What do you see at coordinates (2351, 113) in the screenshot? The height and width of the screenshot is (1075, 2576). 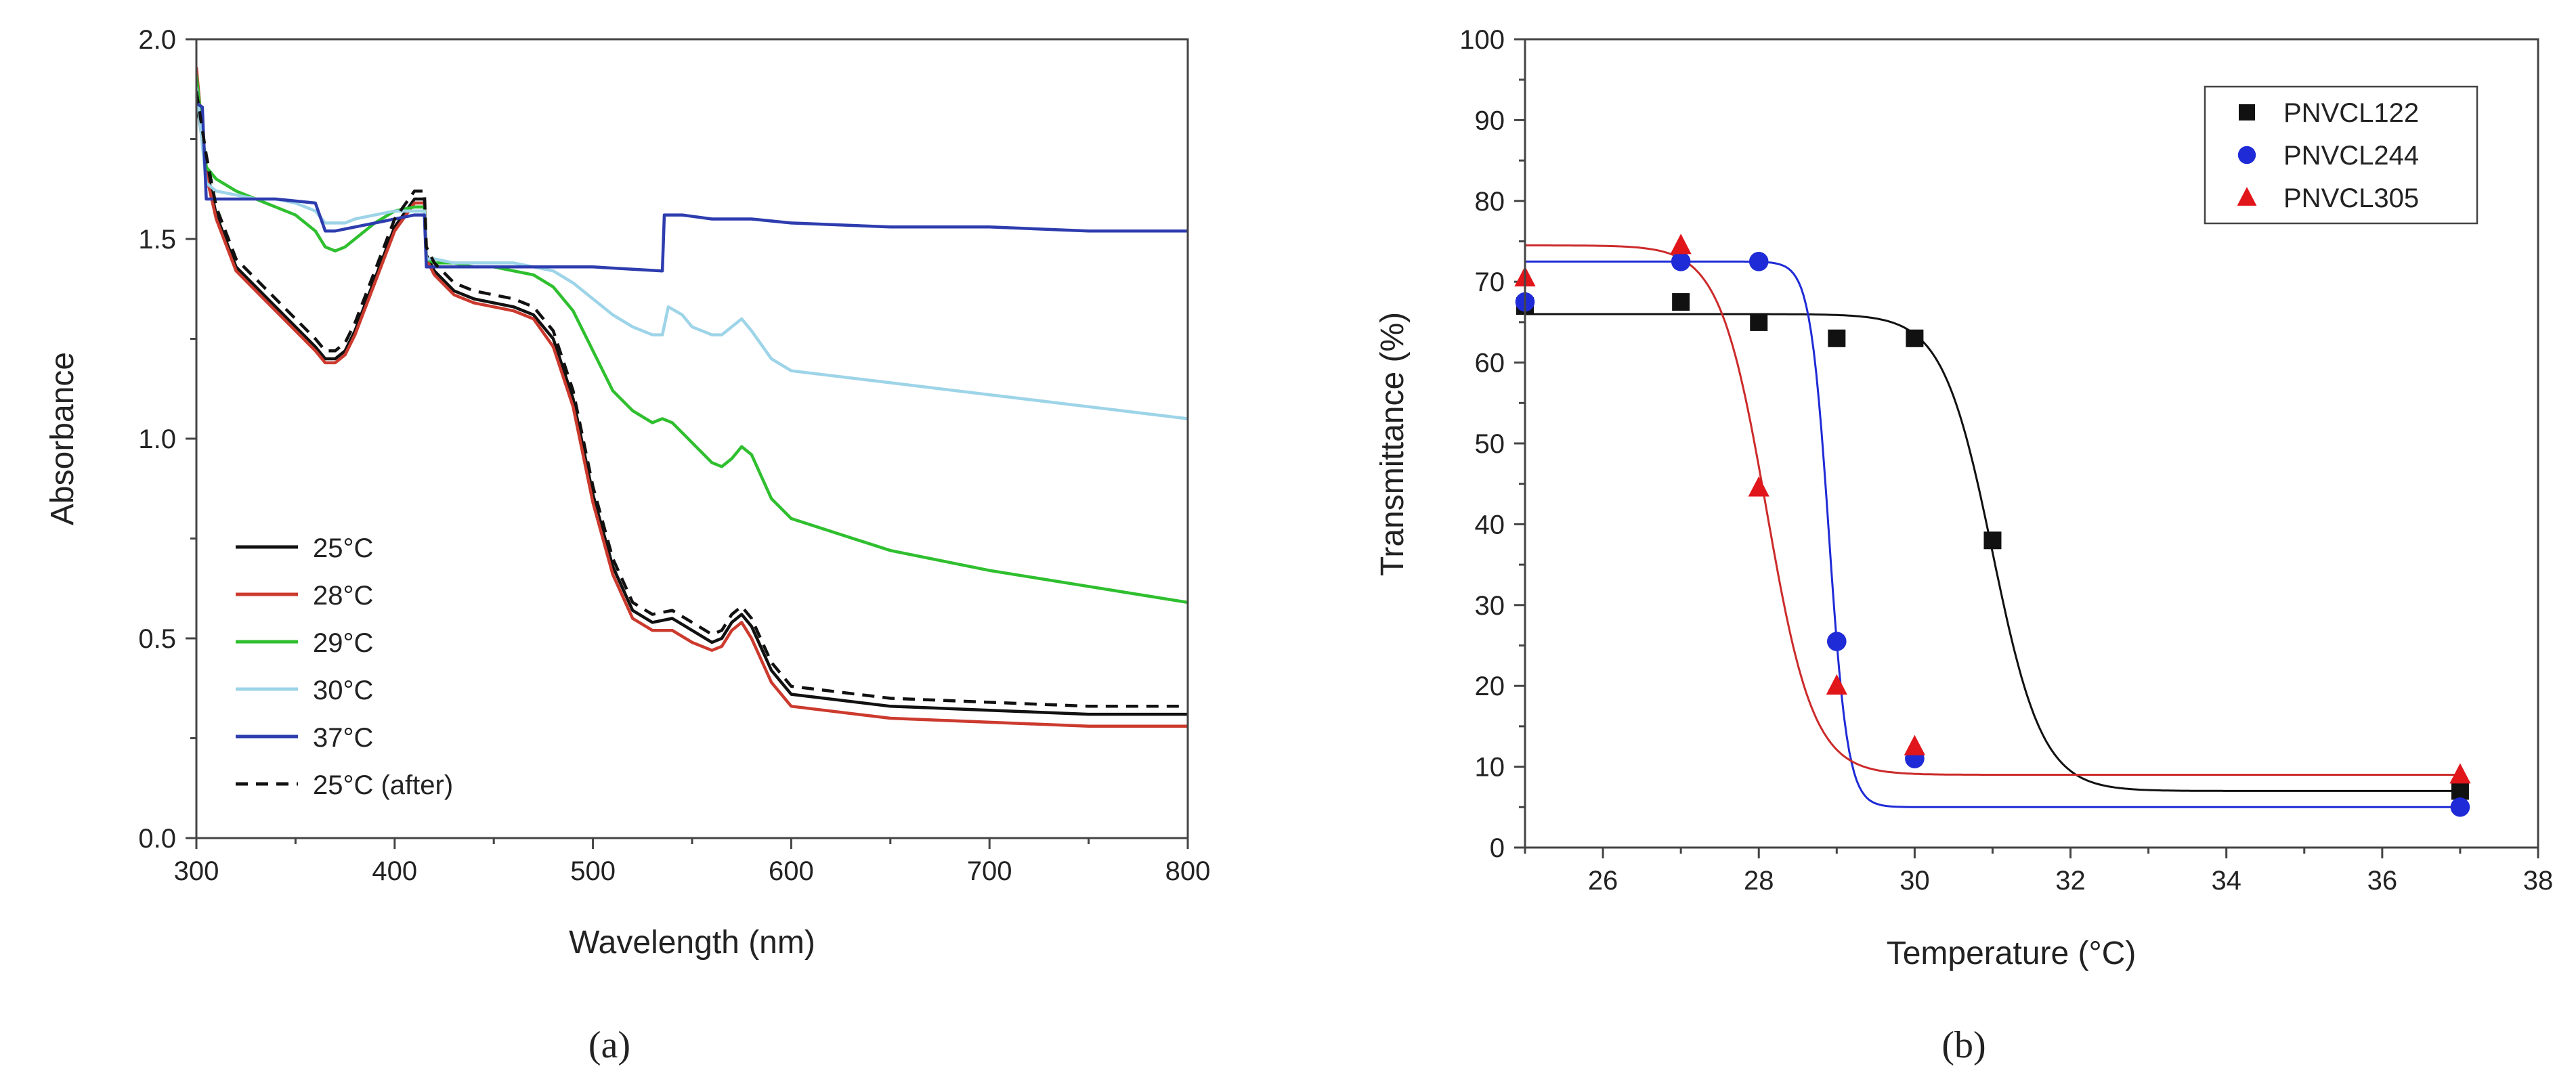 I see `legend-label: PNVCL122` at bounding box center [2351, 113].